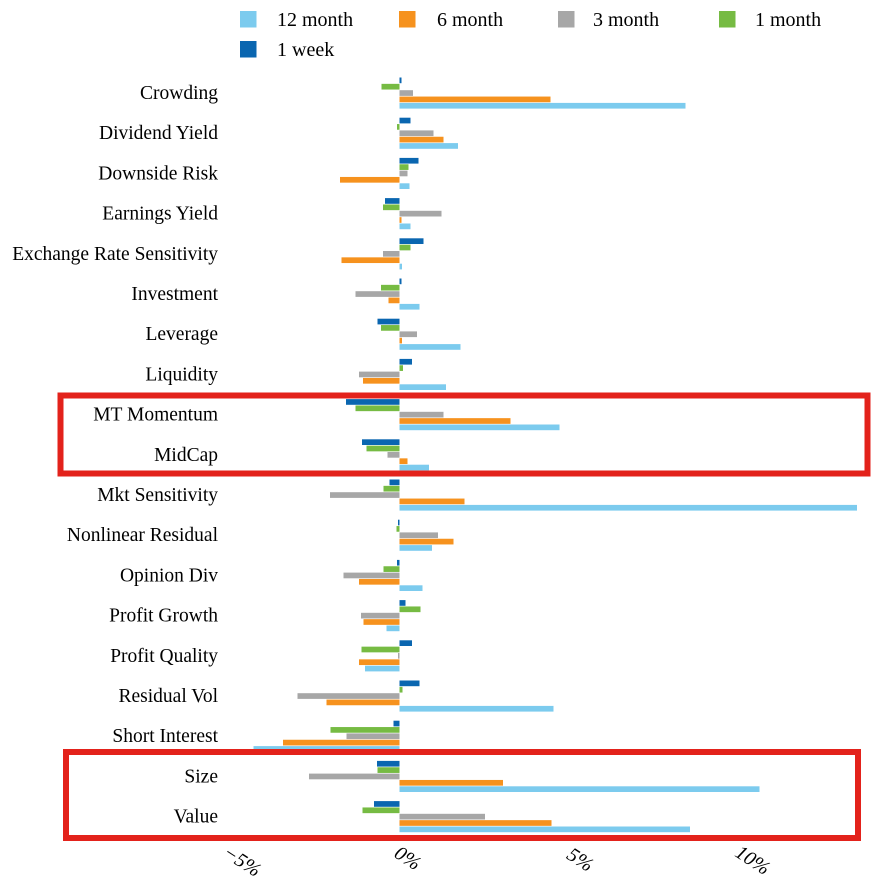  Describe the element at coordinates (169, 696) in the screenshot. I see `svg-text: Residual Vol` at that location.